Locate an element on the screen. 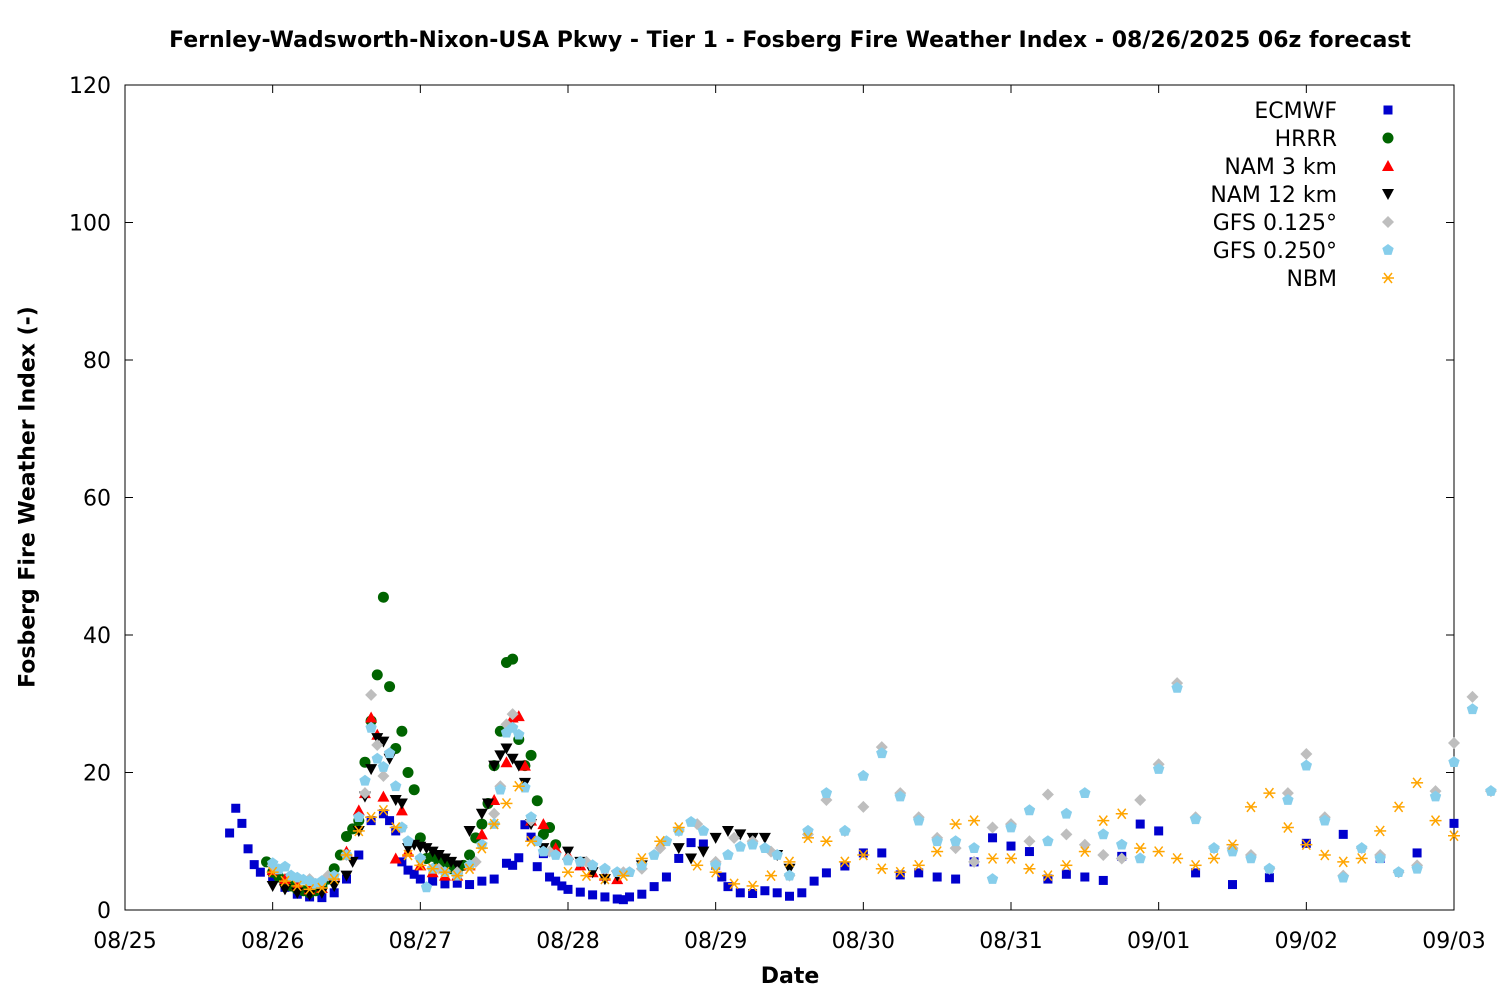 This screenshot has width=1500, height=1000. x-tick-label: 08/25 is located at coordinates (124, 941).